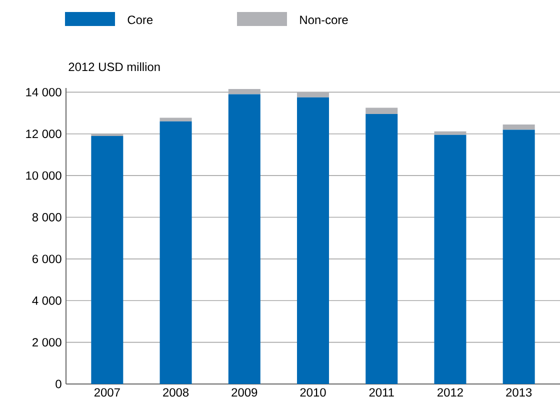 This screenshot has width=560, height=414. What do you see at coordinates (450, 392) in the screenshot?
I see `x-tick-label: 2012` at bounding box center [450, 392].